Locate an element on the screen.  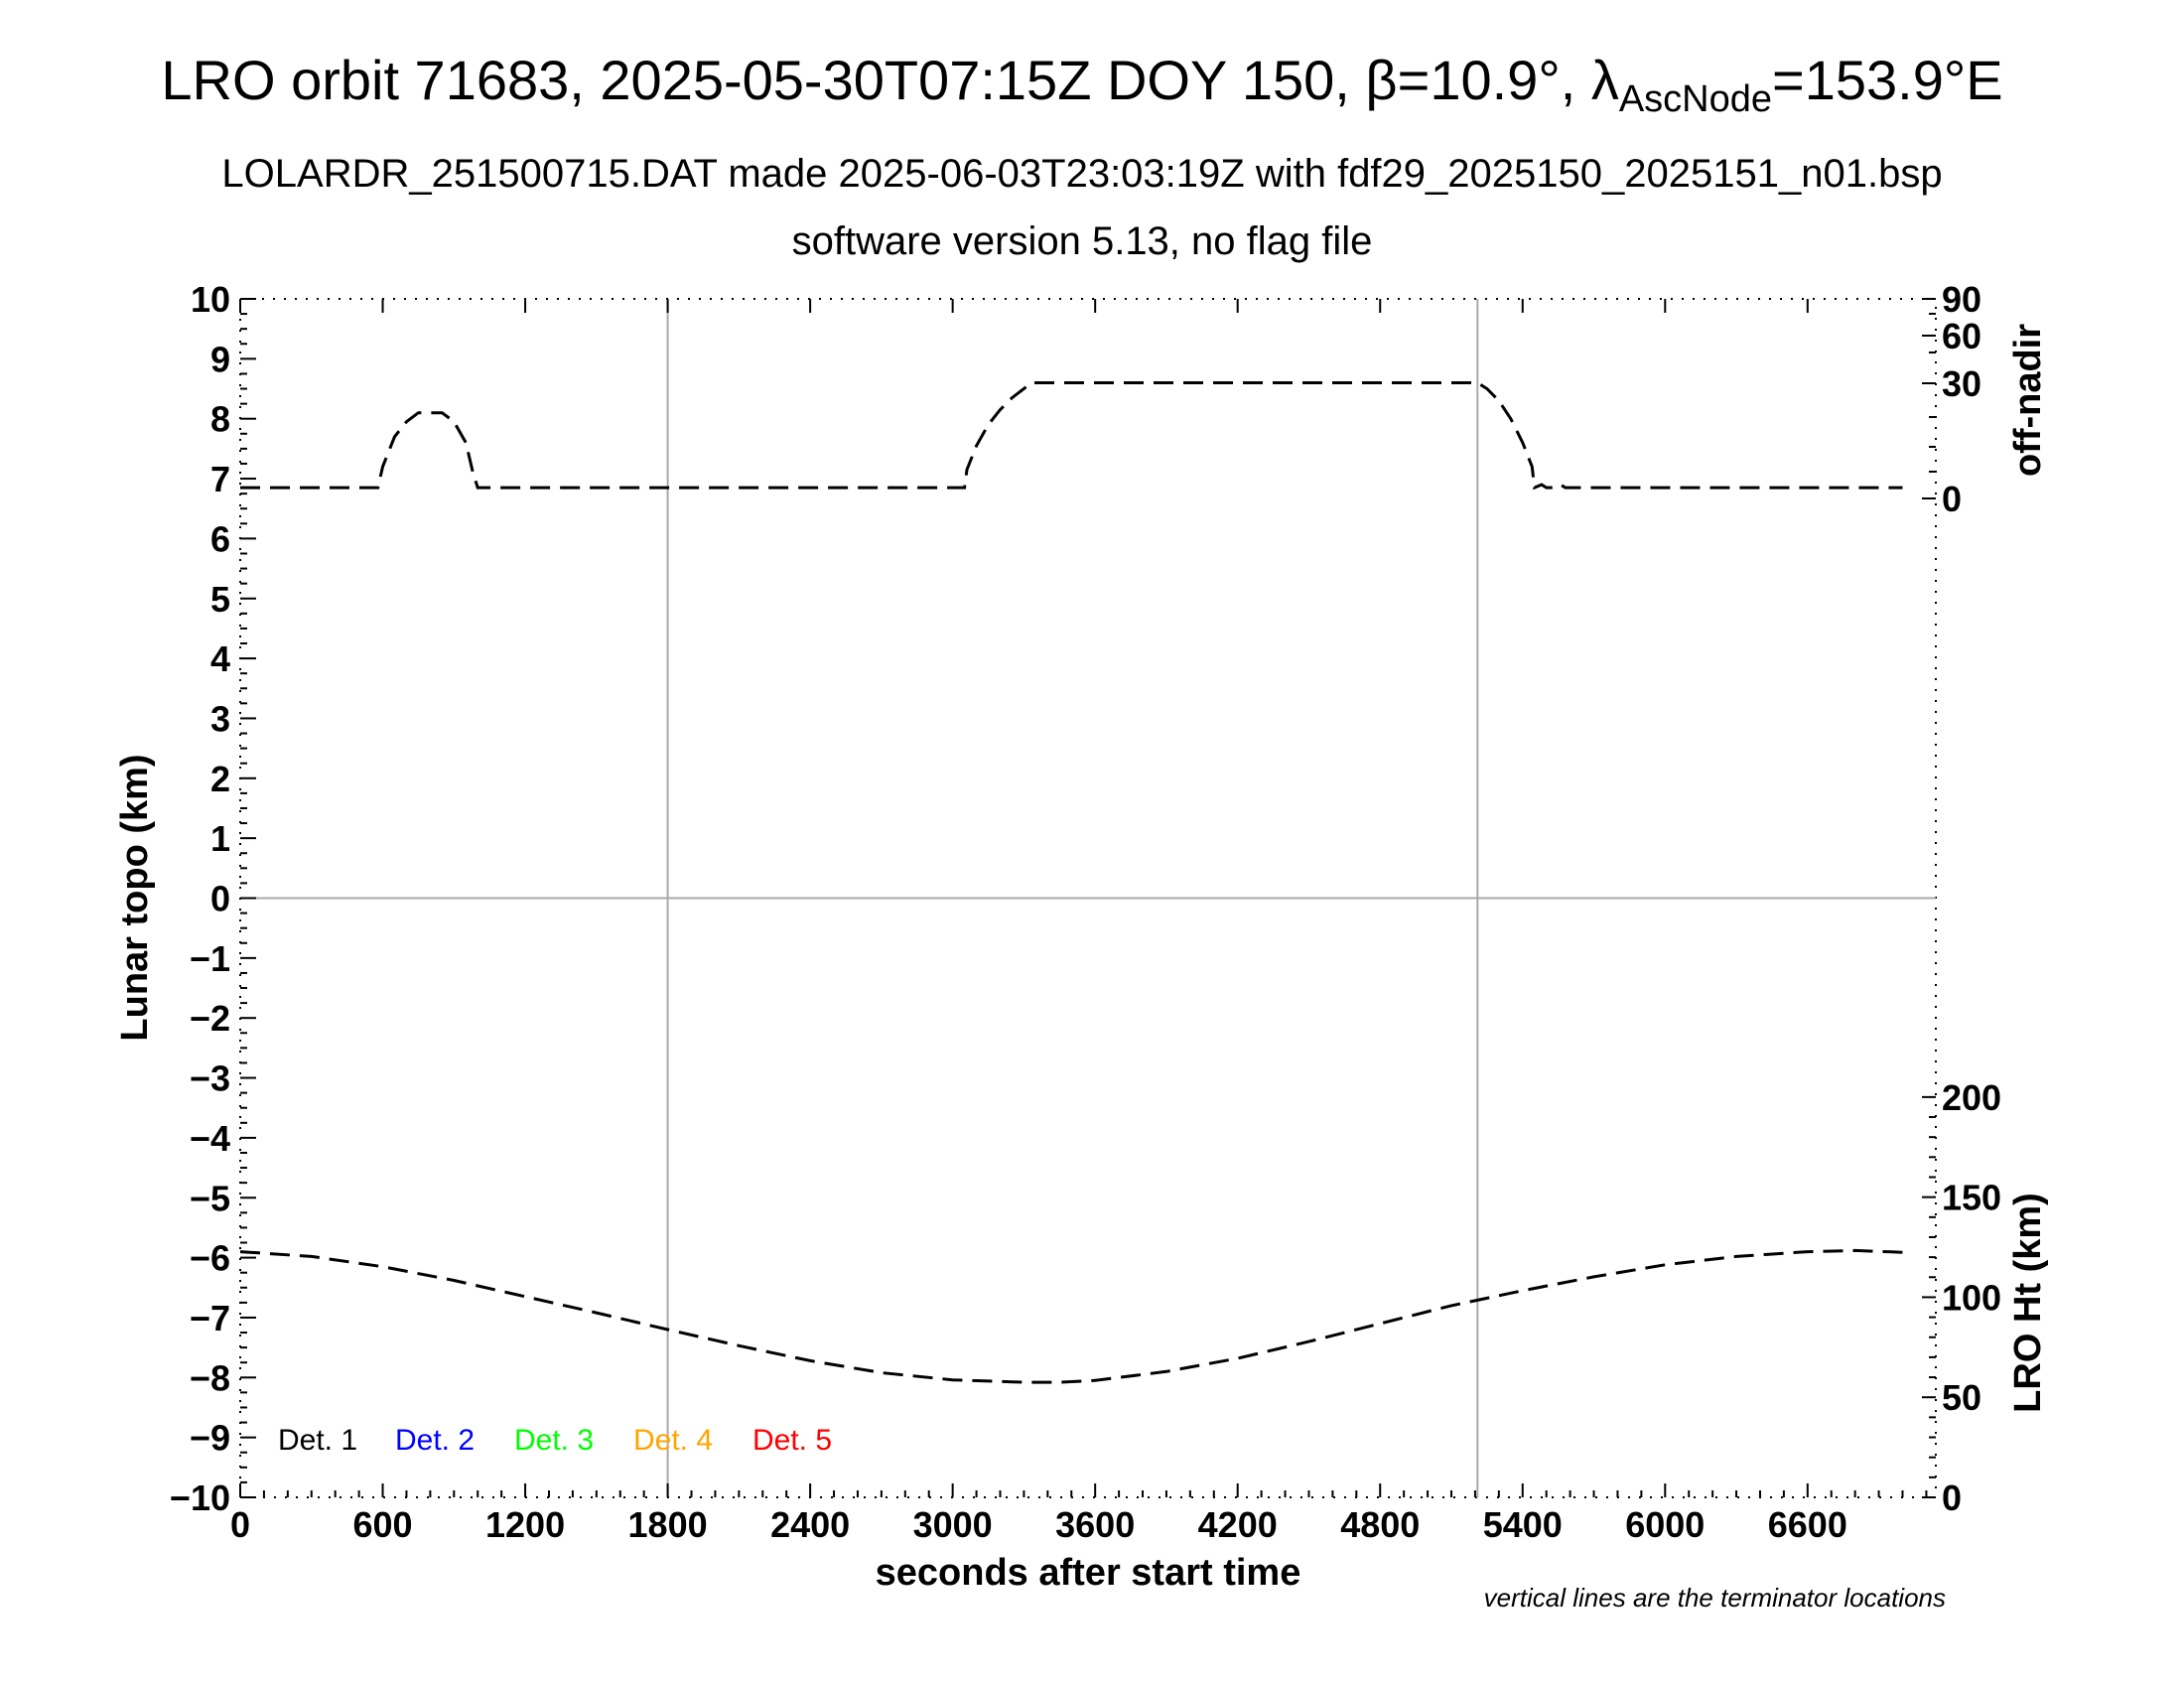
chart-subtitle-version: software version 5.13, no flag file is located at coordinates (1082, 241).